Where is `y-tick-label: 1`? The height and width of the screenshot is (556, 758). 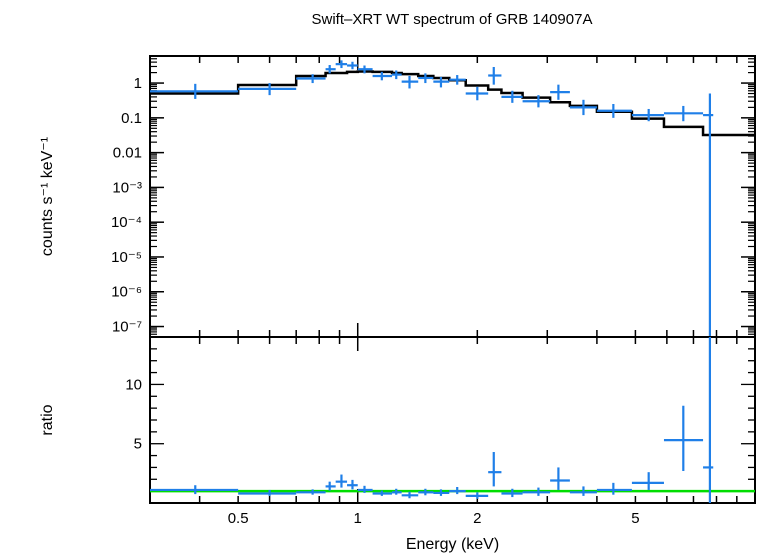
y-tick-label: 1 is located at coordinates (138, 83).